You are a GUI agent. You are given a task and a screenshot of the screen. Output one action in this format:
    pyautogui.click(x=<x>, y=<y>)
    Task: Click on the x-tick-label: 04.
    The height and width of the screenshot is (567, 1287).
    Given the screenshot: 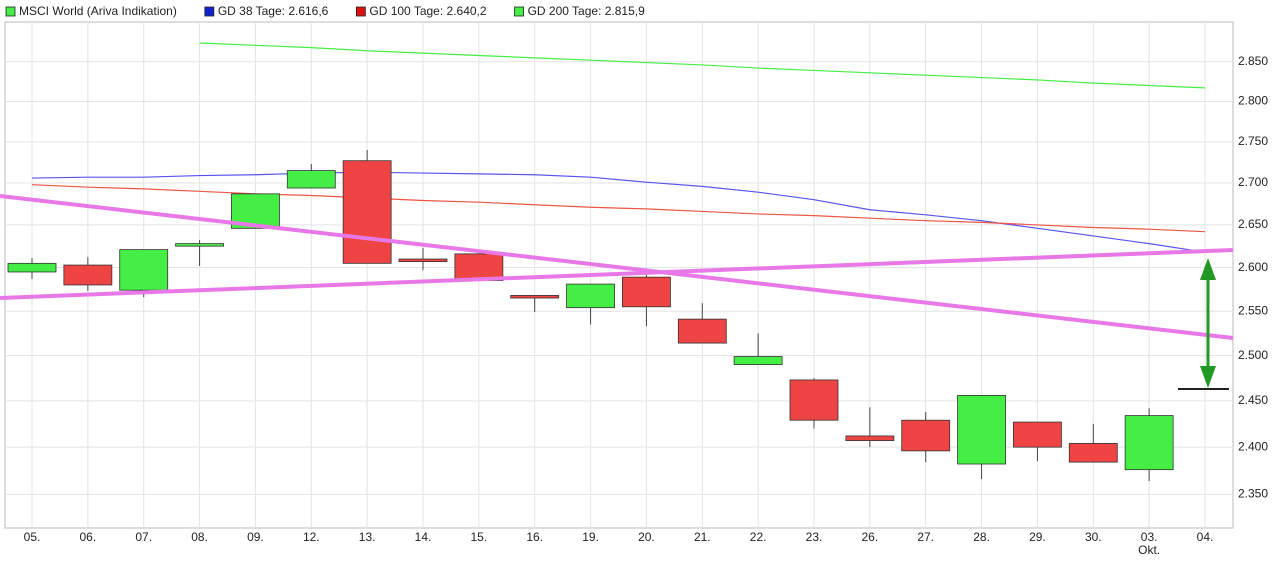 What is the action you would take?
    pyautogui.click(x=1205, y=537)
    